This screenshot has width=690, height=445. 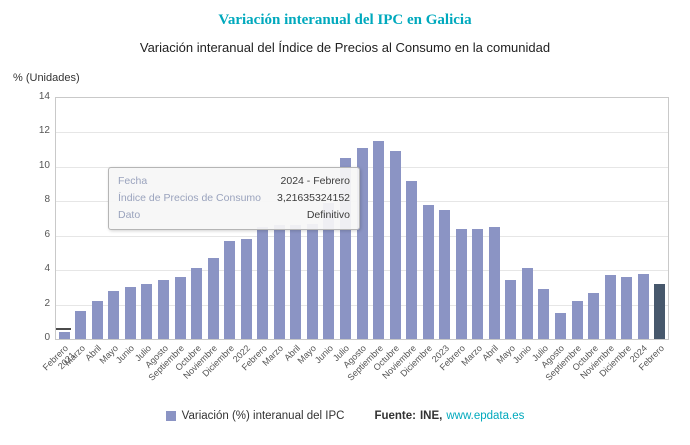 What do you see at coordinates (47, 303) in the screenshot?
I see `y-tick-label: 2` at bounding box center [47, 303].